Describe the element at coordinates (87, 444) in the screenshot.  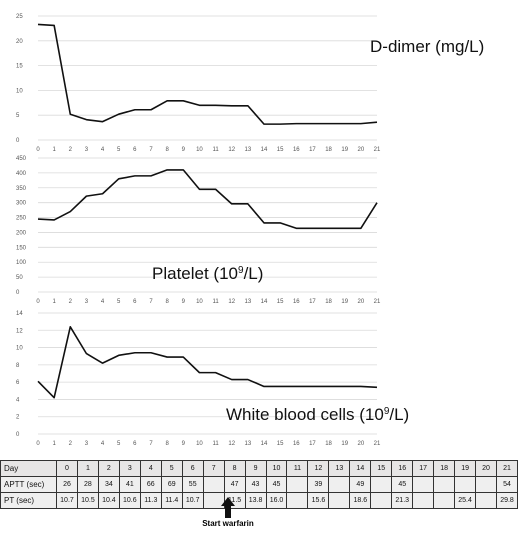
I see `wbc-x-tick-label: 3` at that location.